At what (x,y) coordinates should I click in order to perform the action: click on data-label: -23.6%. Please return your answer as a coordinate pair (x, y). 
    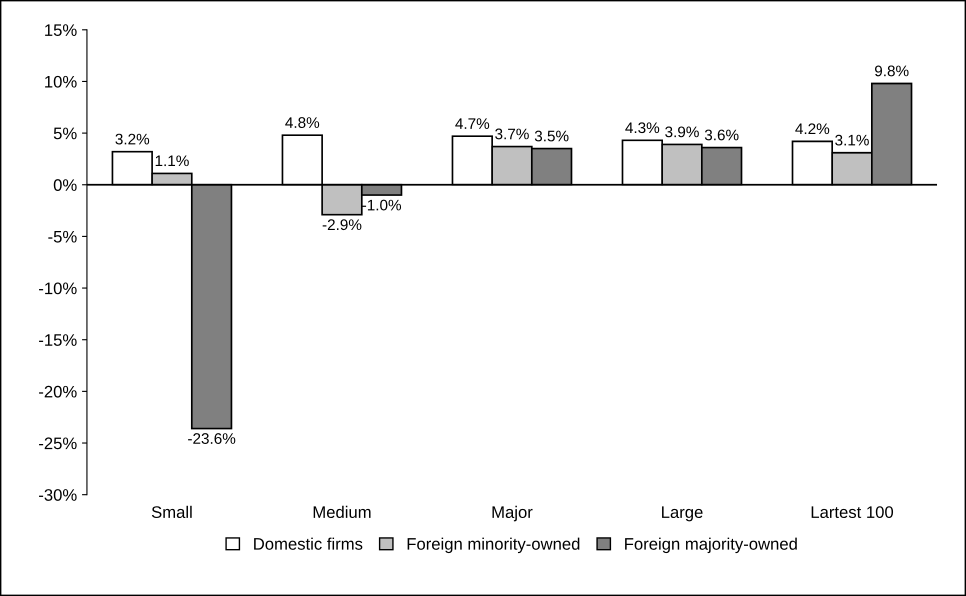
    Looking at the image, I should click on (212, 438).